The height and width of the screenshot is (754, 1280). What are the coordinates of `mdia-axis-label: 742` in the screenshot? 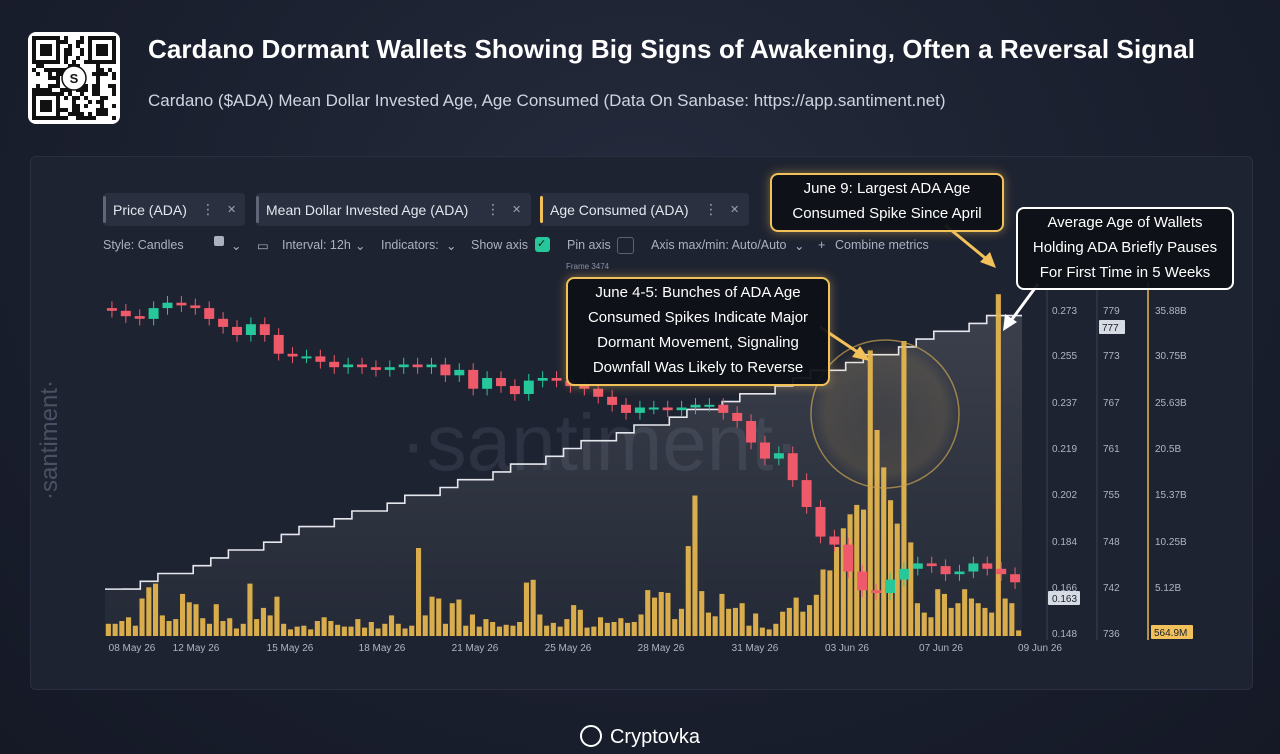 It's located at (1111, 588).